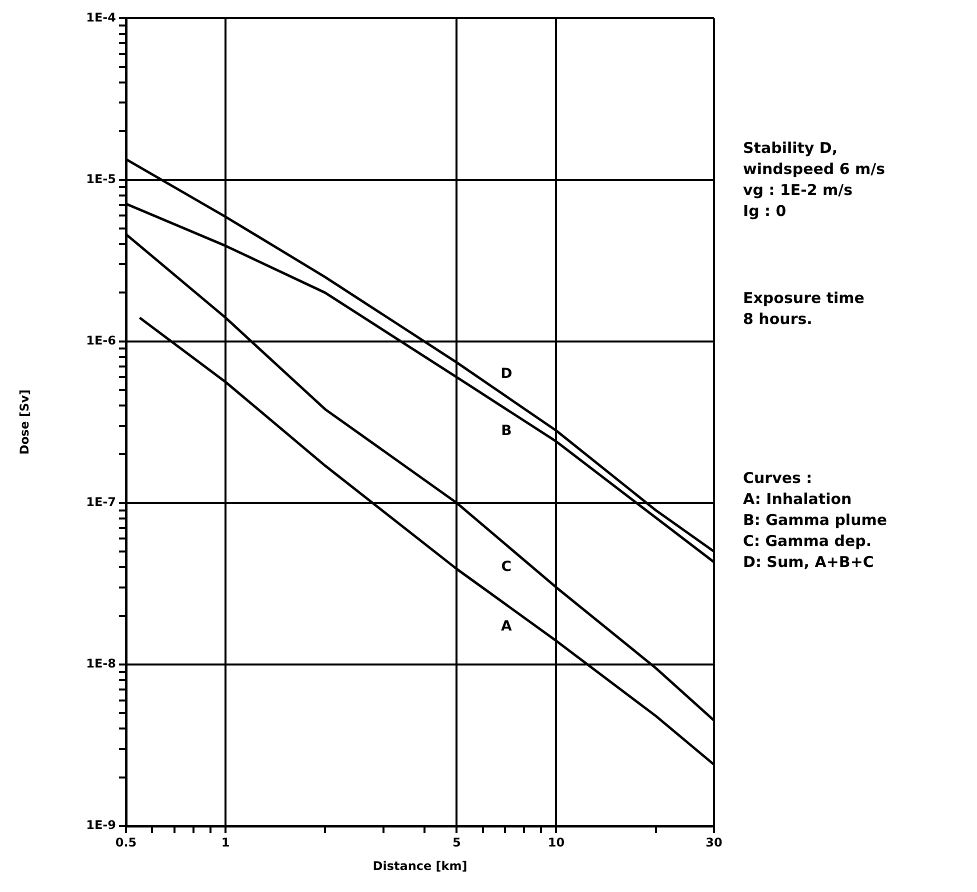 Image resolution: width=977 pixels, height=892 pixels. Describe the element at coordinates (714, 842) in the screenshot. I see `x-tick-label: 30` at that location.